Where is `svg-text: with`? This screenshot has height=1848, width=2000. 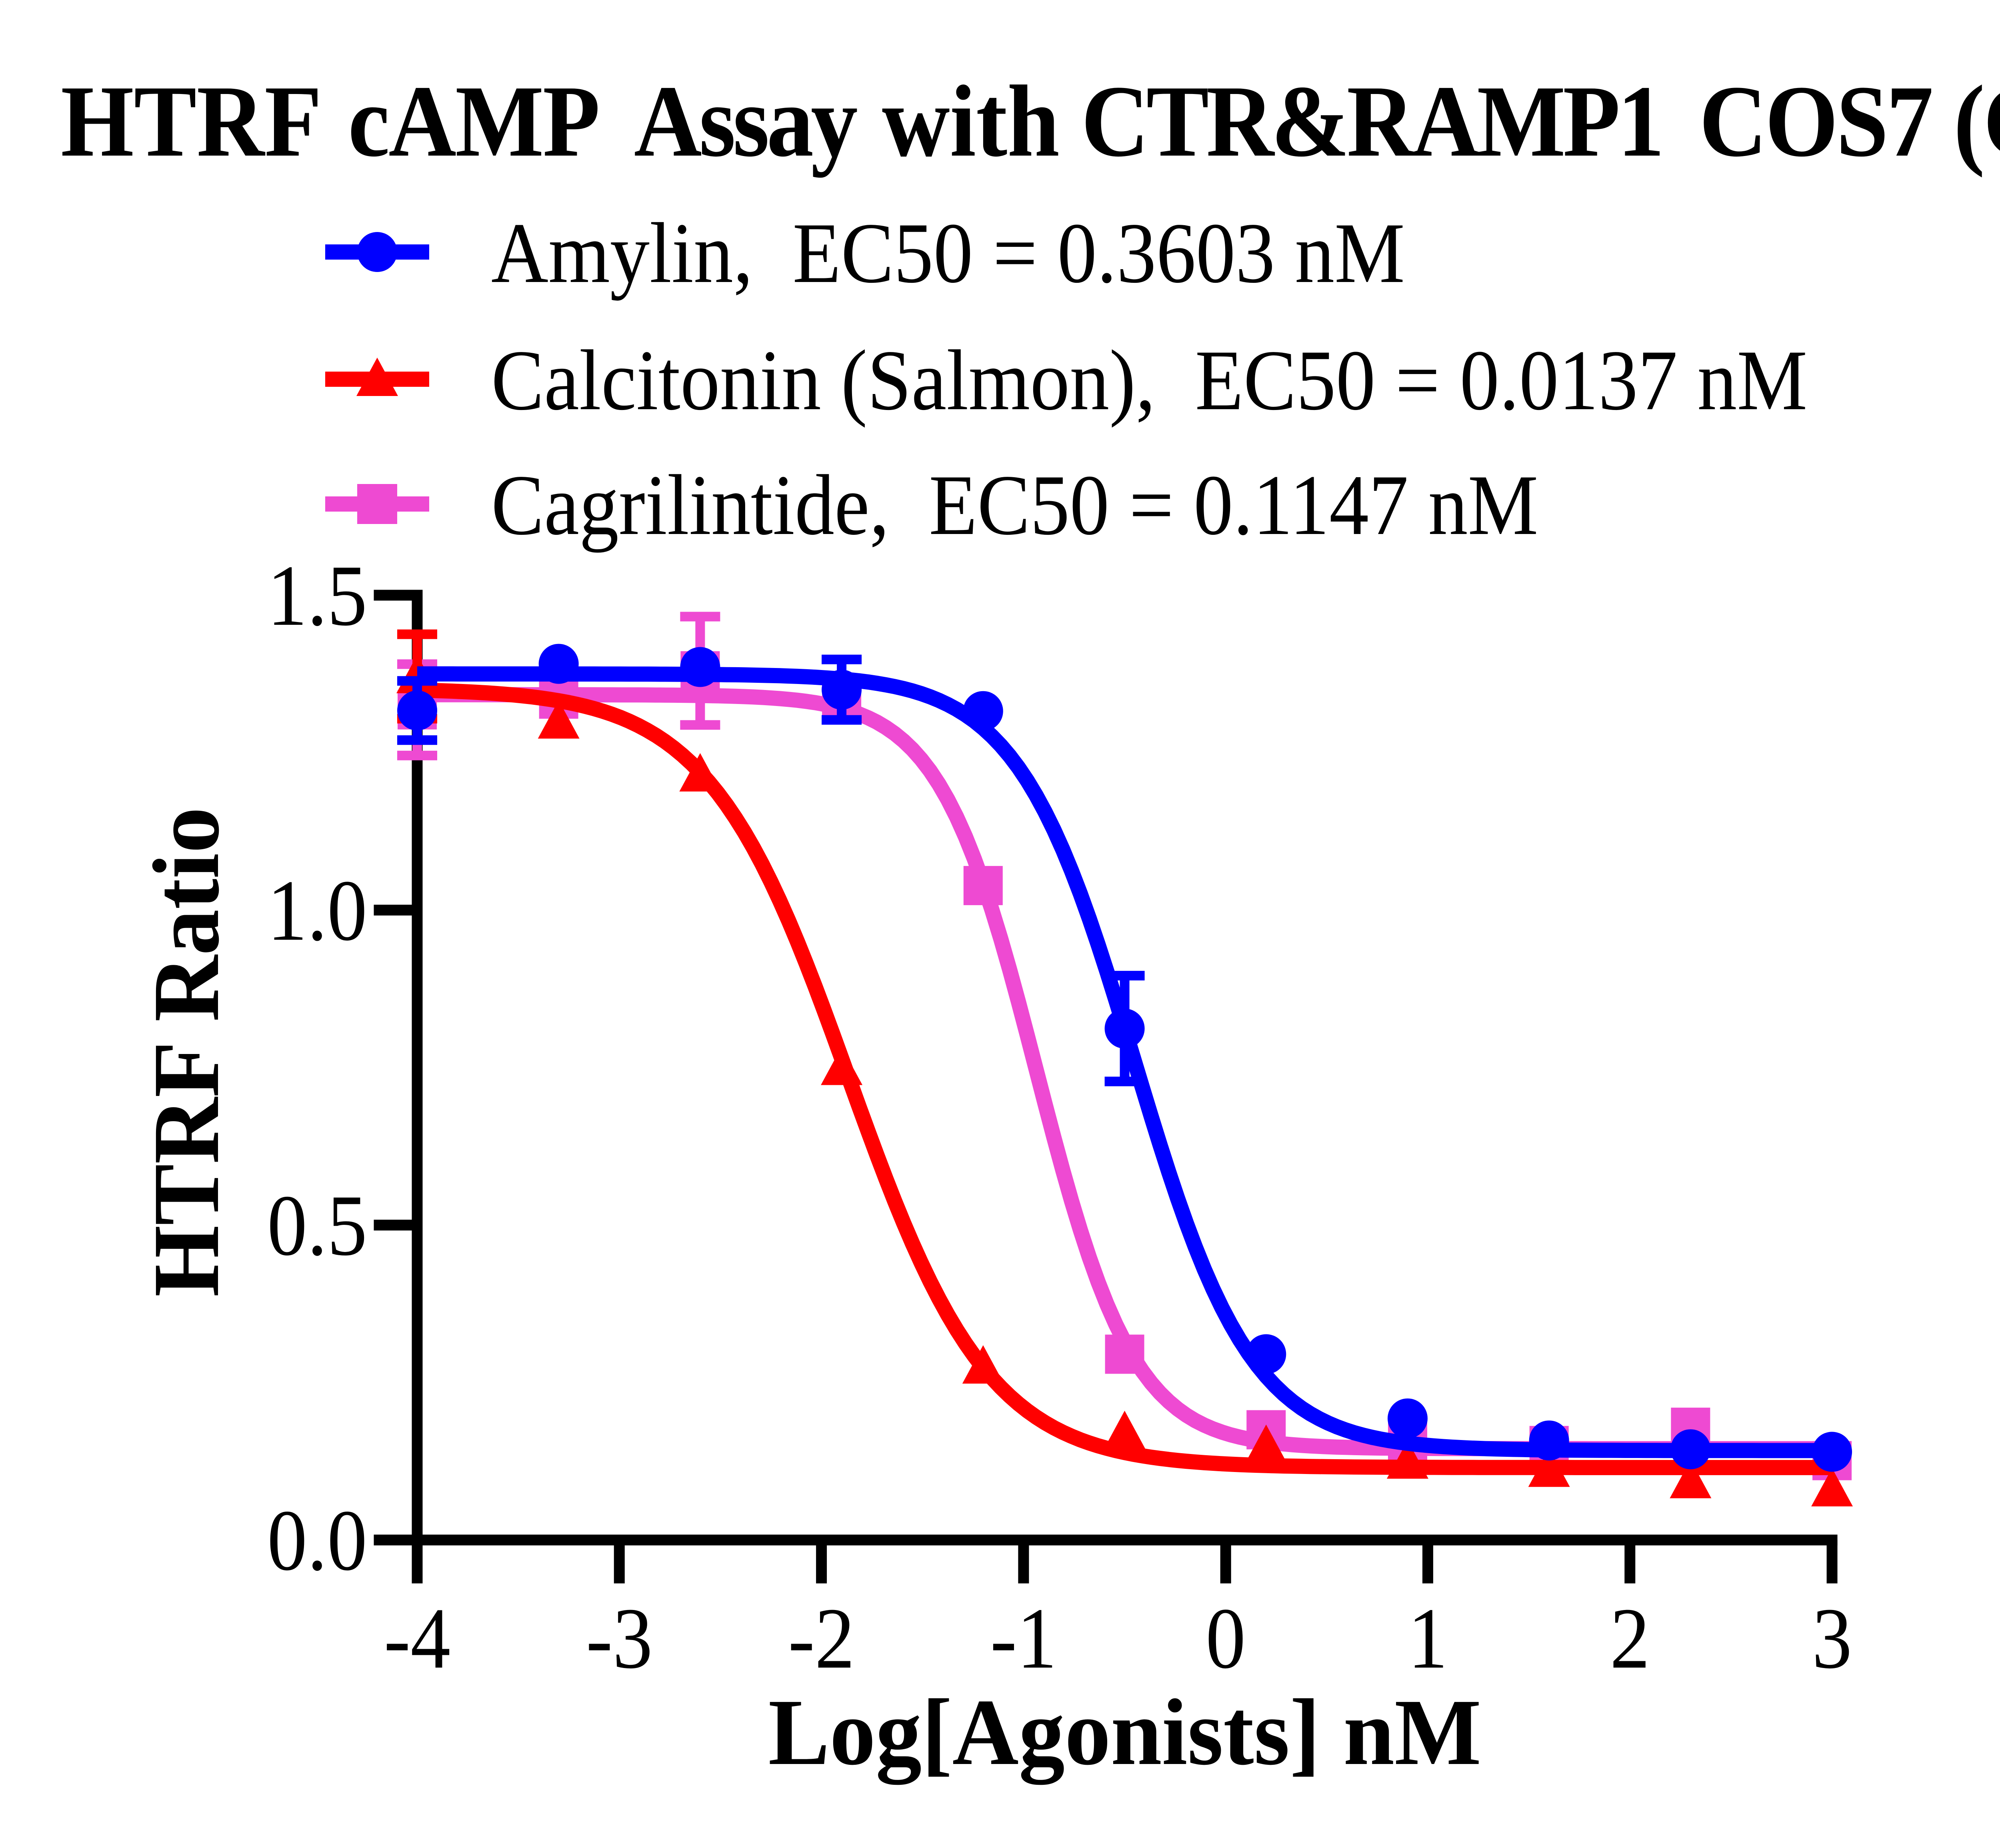
svg-text: with is located at coordinates (971, 121).